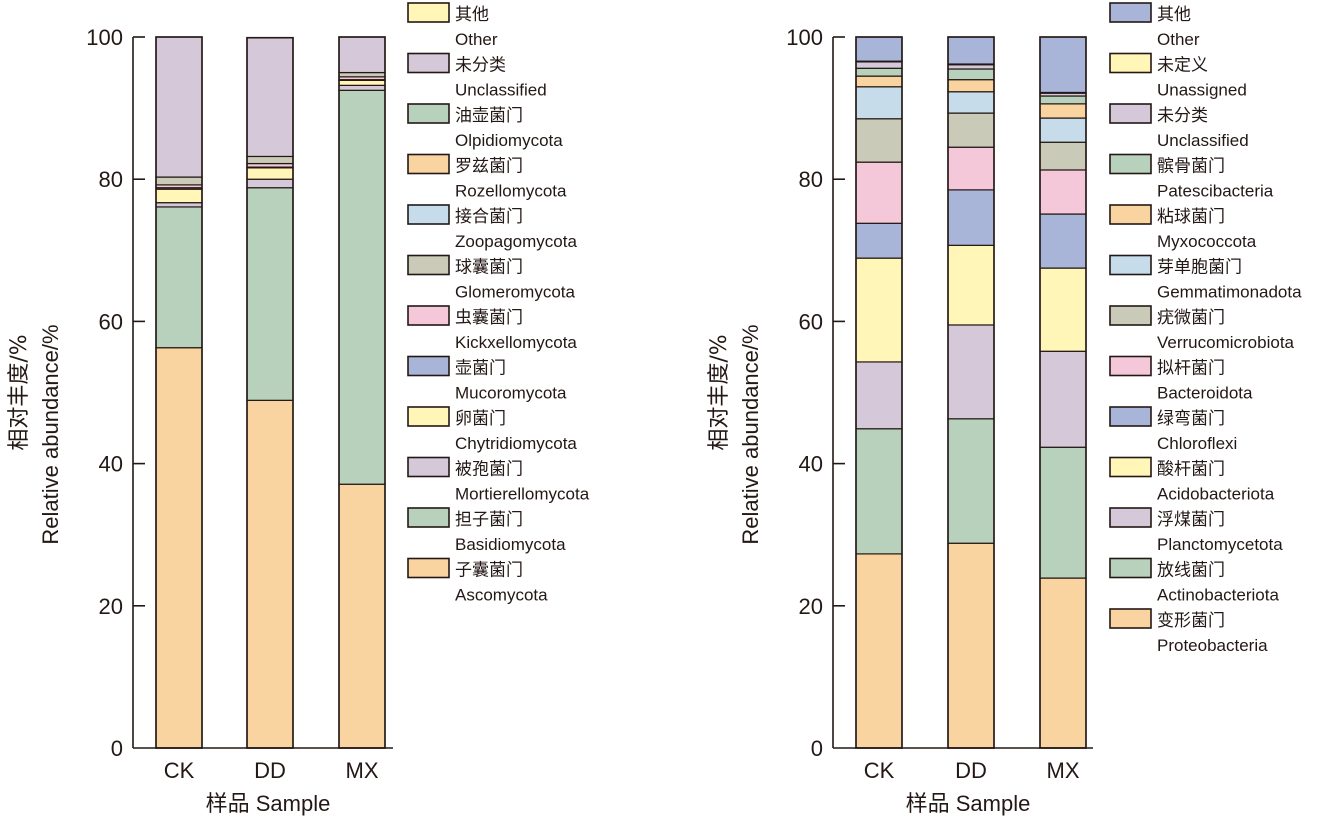 The width and height of the screenshot is (1337, 820). What do you see at coordinates (1173, 429) in the screenshot?
I see `legend-item-chloroflexi: 绿弯菌门 Chloroflexi` at bounding box center [1173, 429].